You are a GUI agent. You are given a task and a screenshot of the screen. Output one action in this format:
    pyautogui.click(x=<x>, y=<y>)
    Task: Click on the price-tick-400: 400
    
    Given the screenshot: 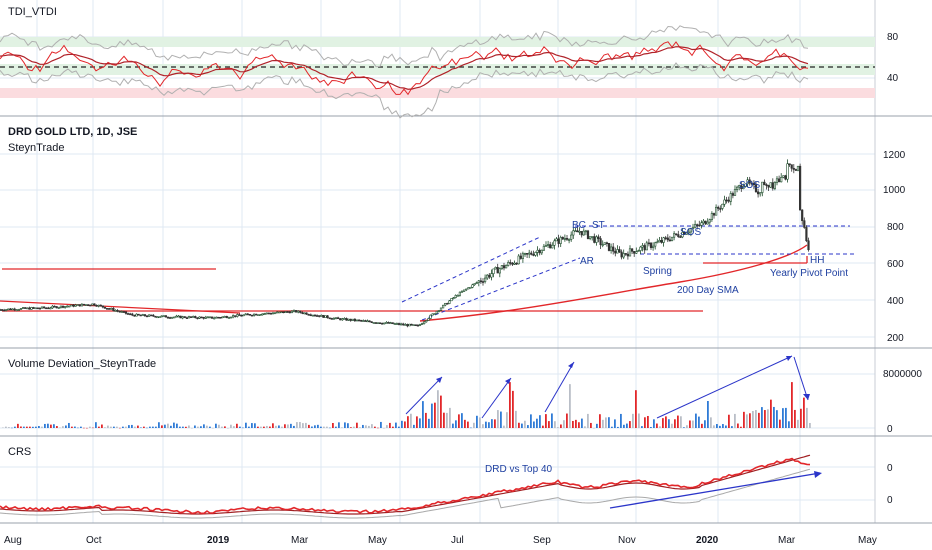 What is the action you would take?
    pyautogui.click(x=895, y=301)
    